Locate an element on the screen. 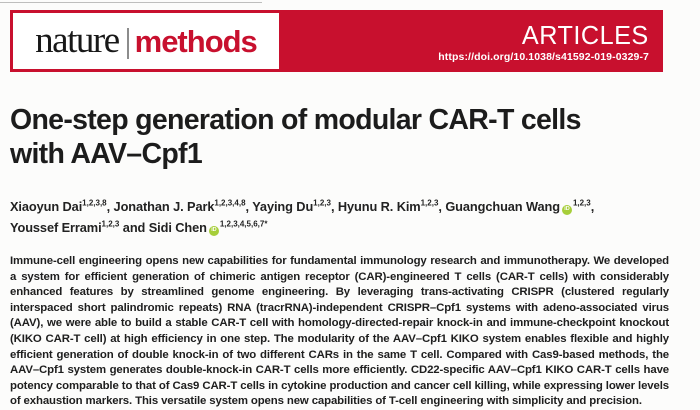 The width and height of the screenshot is (700, 410). author-separator: and is located at coordinates (134, 227).